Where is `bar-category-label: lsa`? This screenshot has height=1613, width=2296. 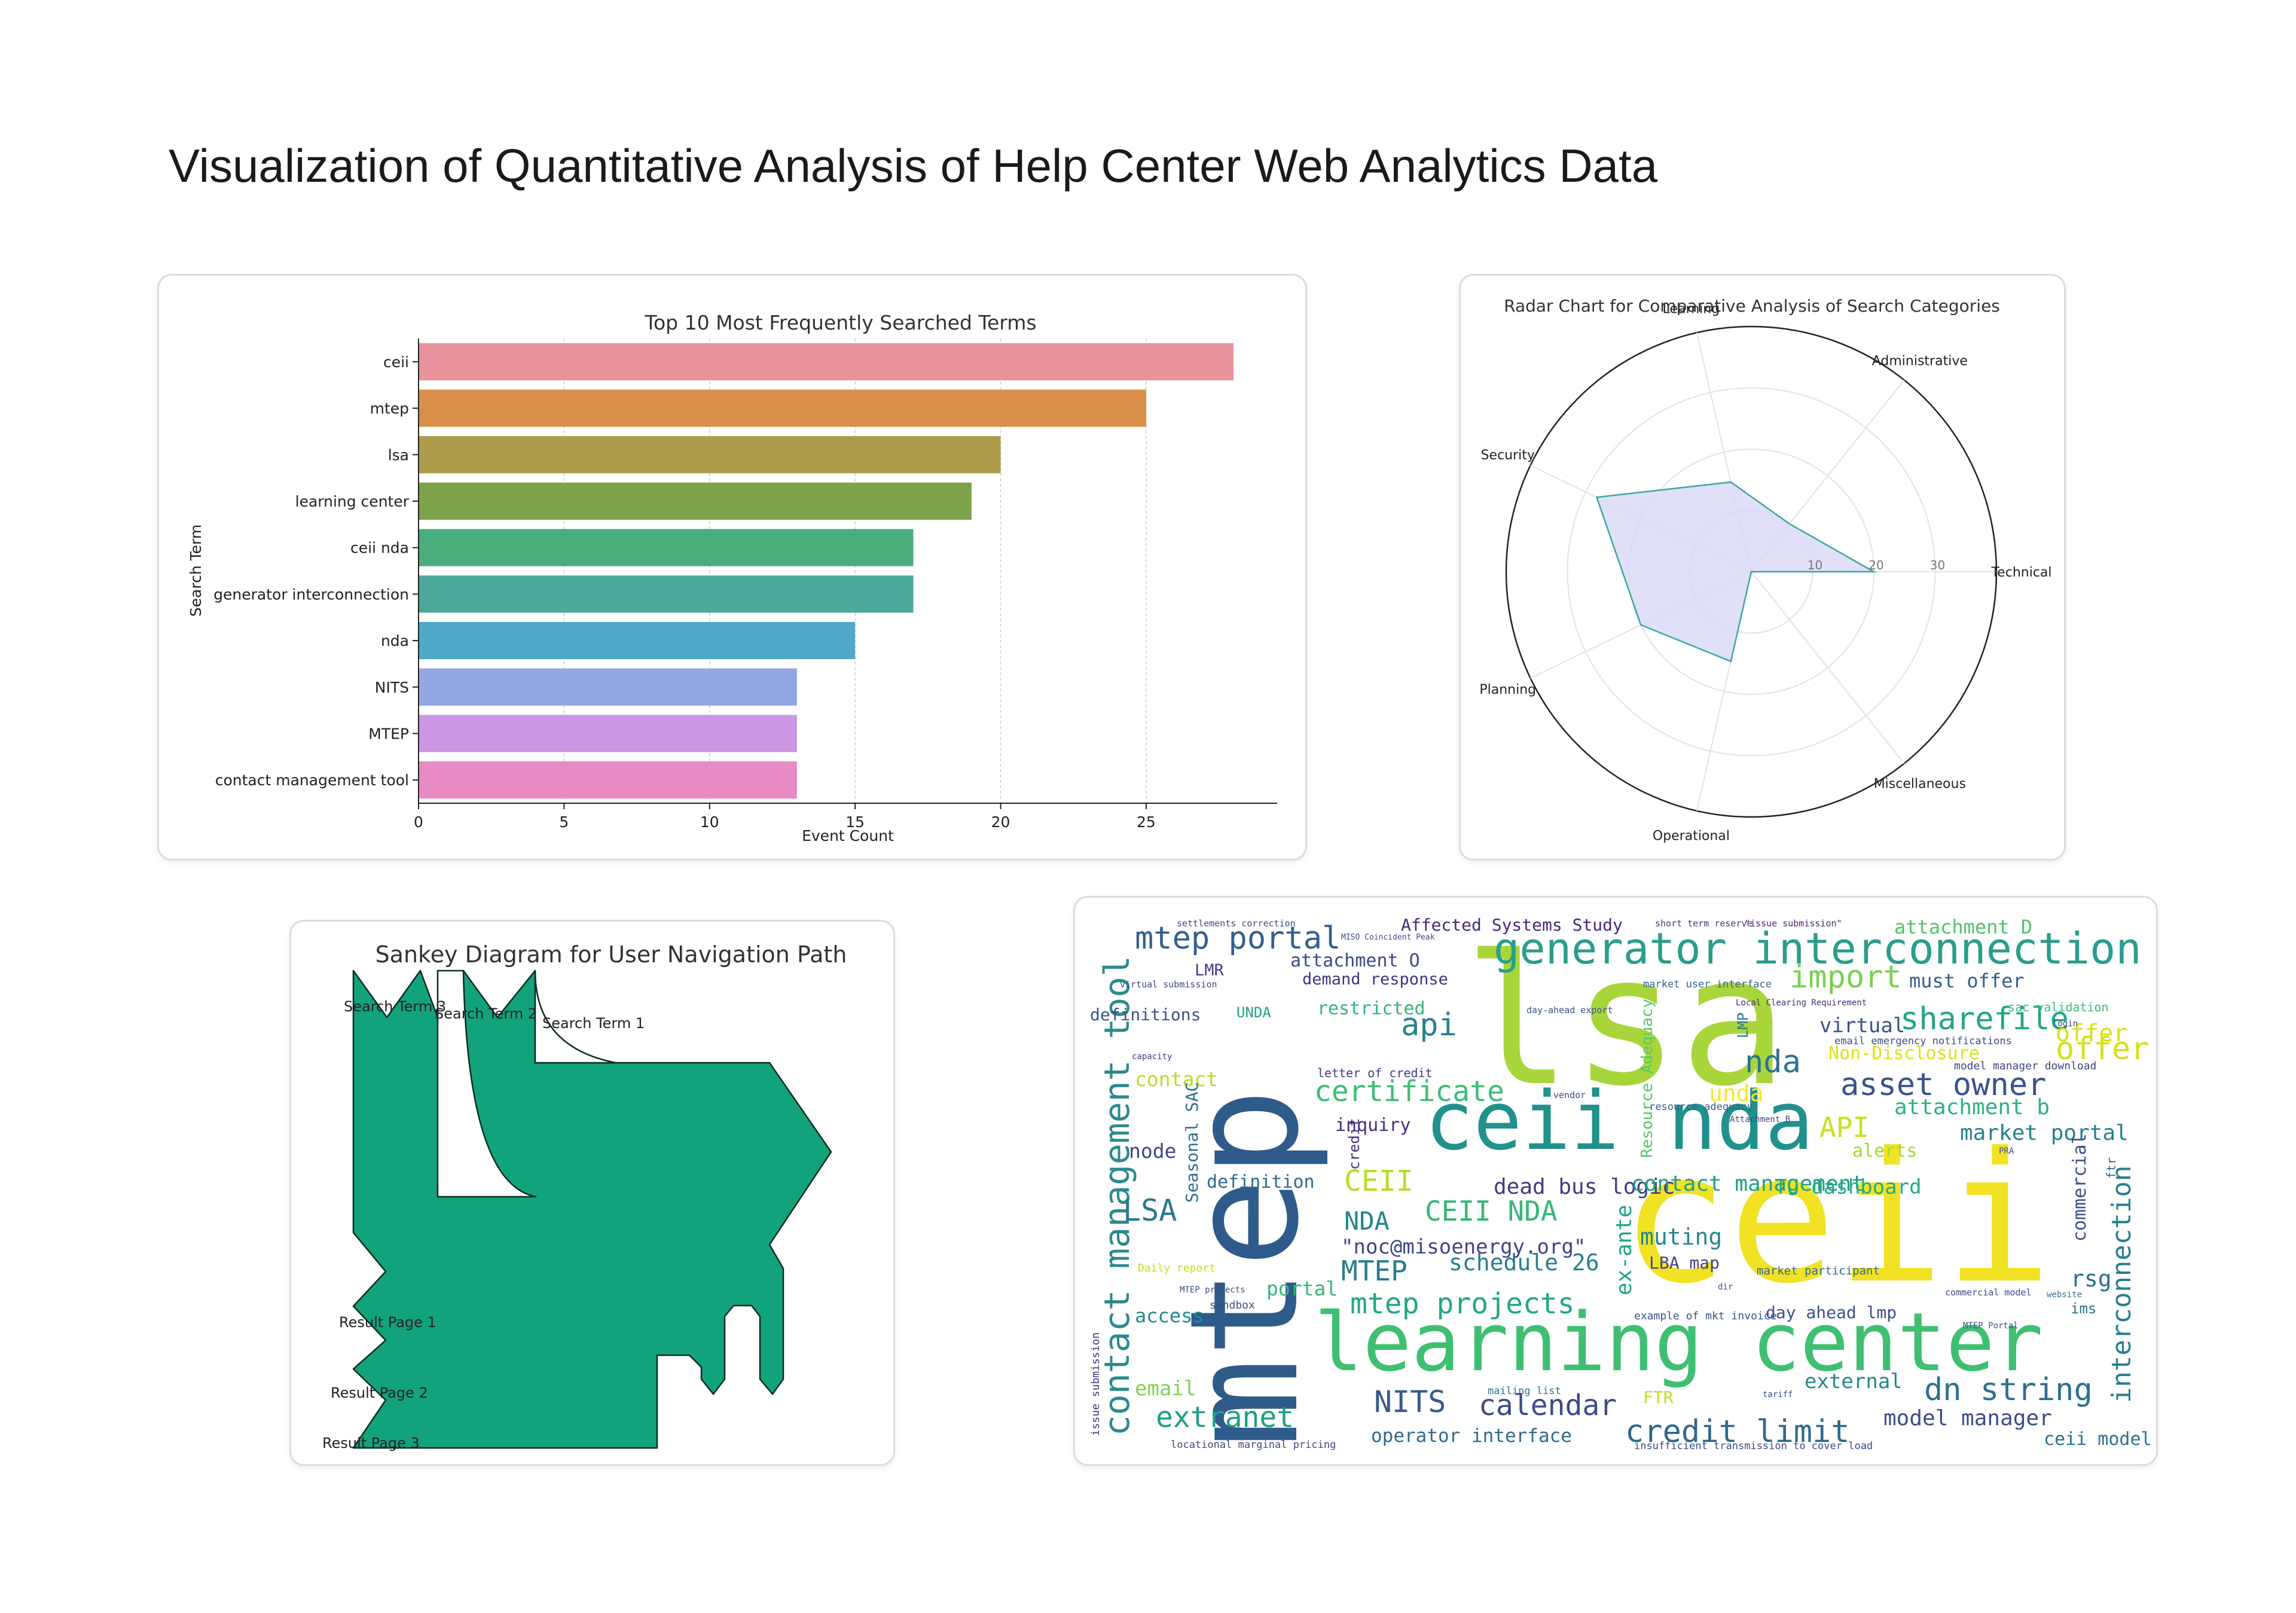 bar-category-label: lsa is located at coordinates (398, 455).